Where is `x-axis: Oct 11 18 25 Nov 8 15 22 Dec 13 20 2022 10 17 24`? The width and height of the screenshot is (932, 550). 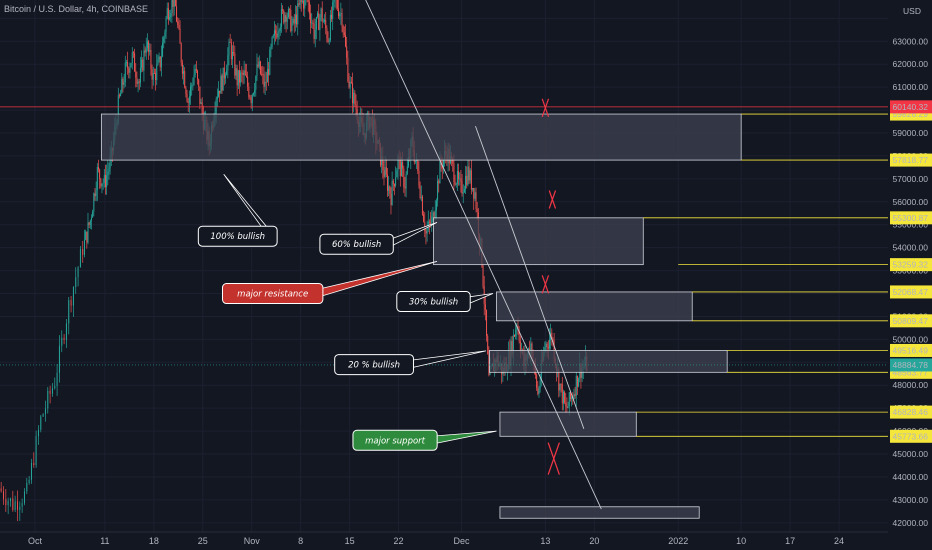 x-axis: Oct 11 18 25 Nov 8 15 22 Dec 13 20 2022 10 17 24 is located at coordinates (466, 540).